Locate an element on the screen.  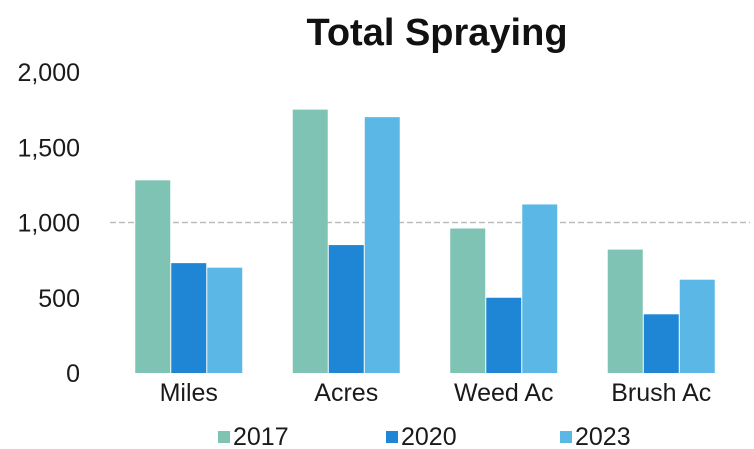
legend-label: 2023 is located at coordinates (603, 436).